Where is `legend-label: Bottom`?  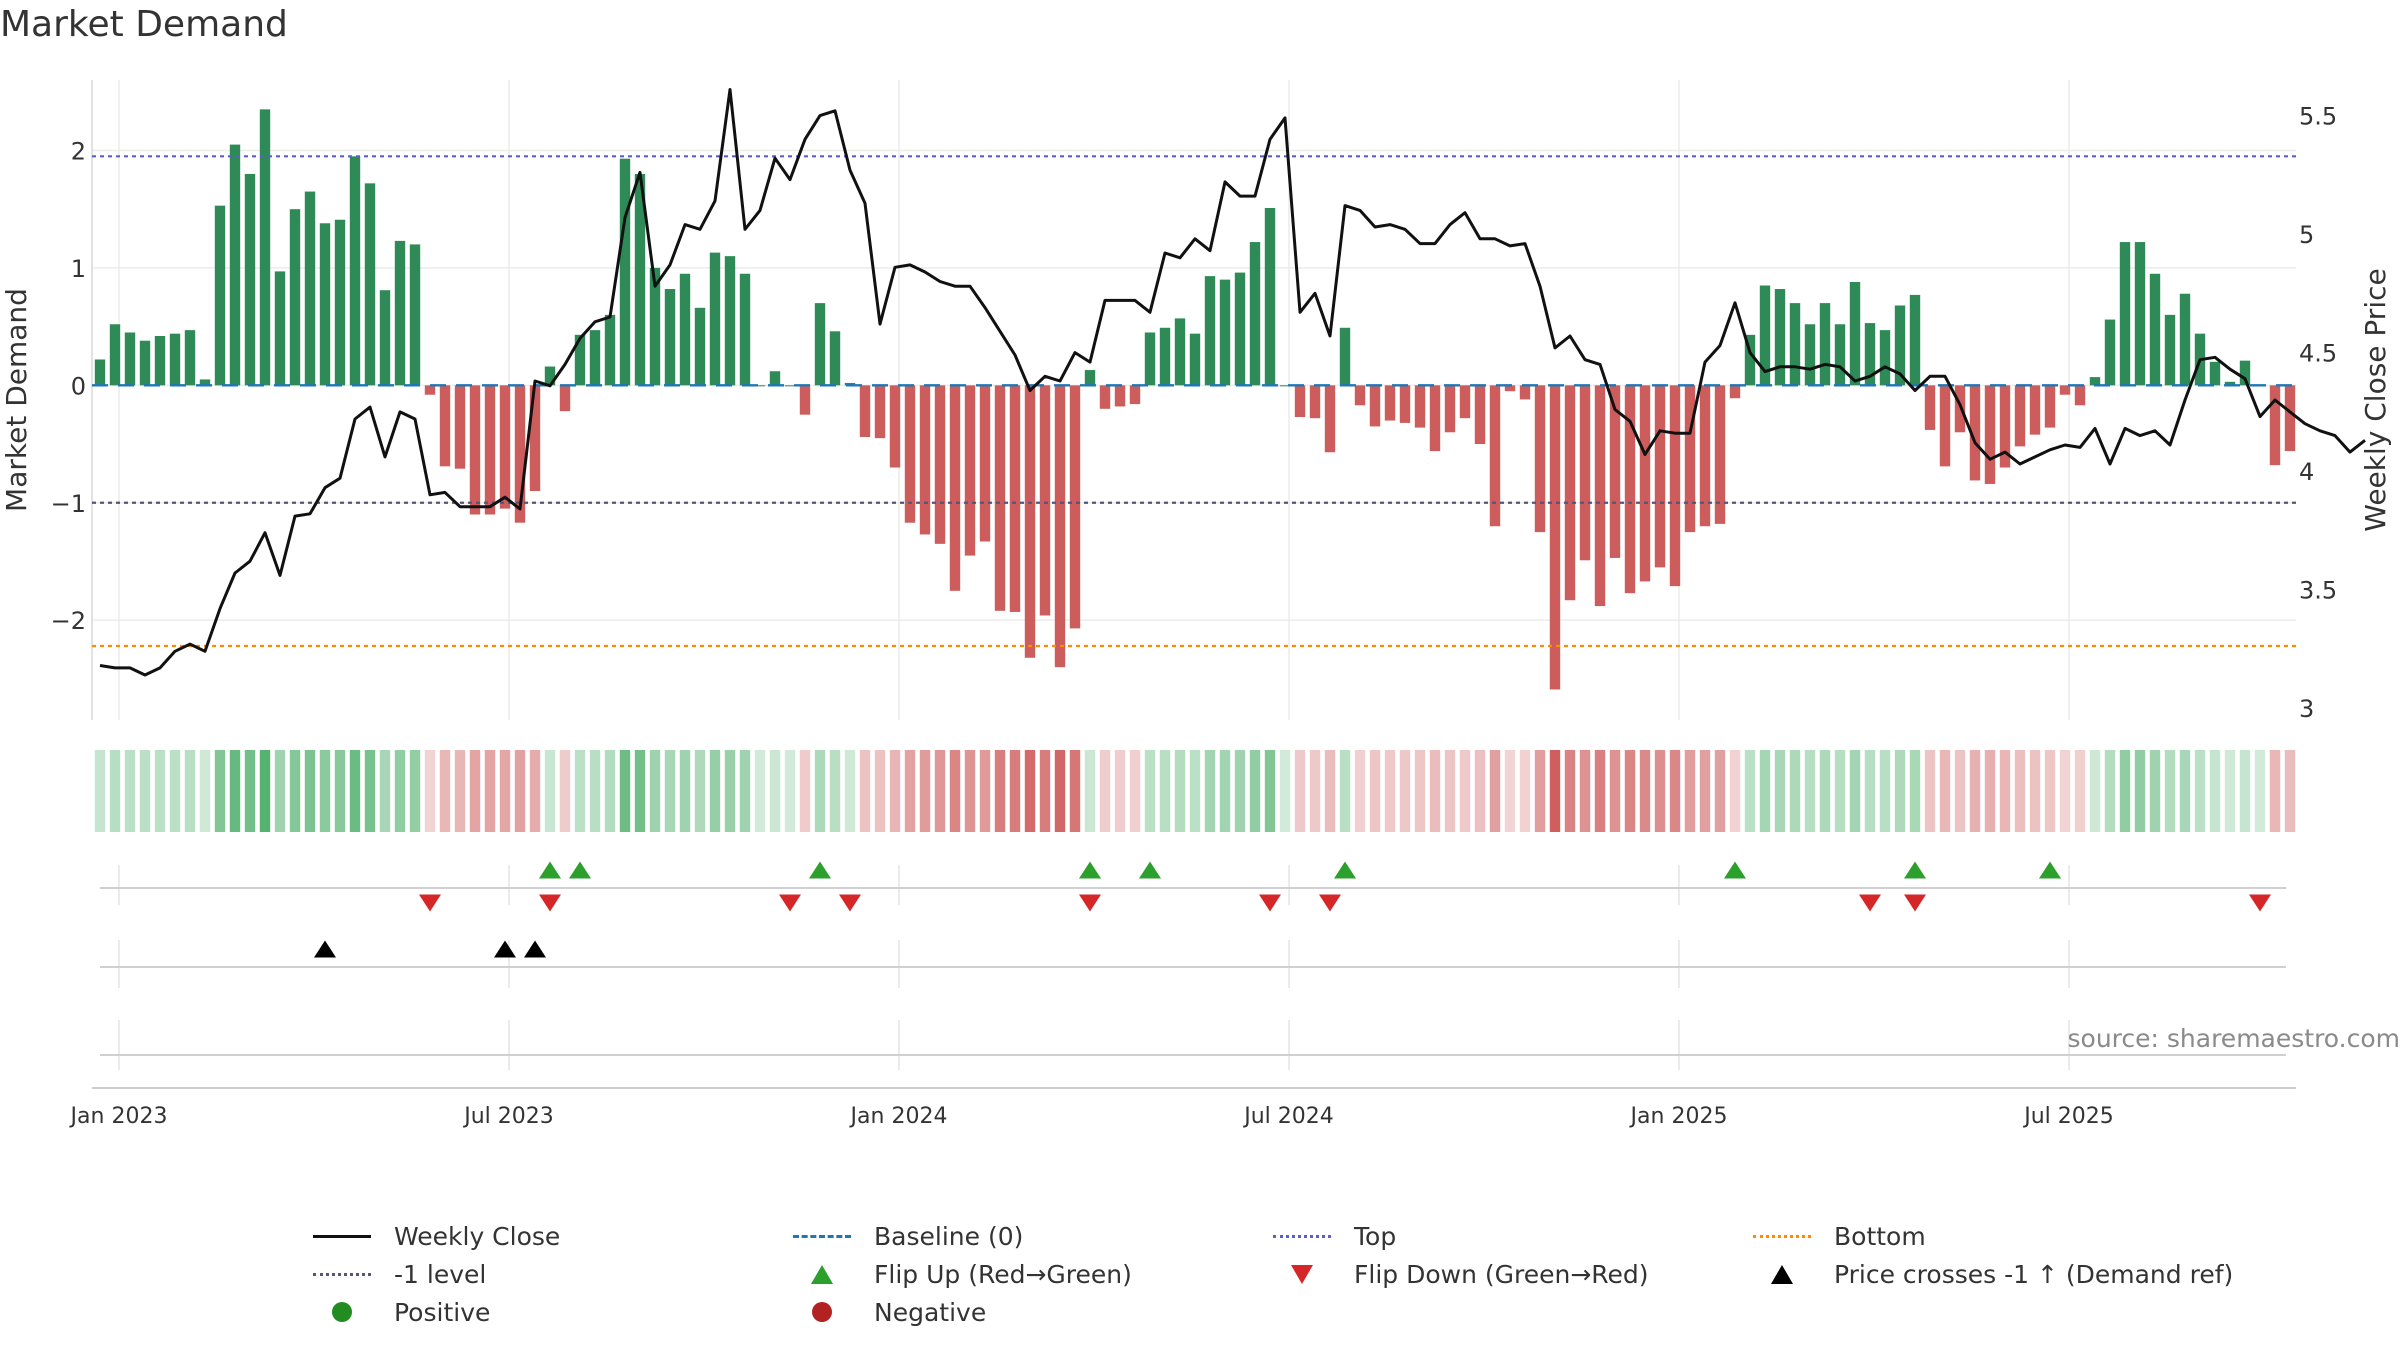
legend-label: Bottom is located at coordinates (1880, 1236).